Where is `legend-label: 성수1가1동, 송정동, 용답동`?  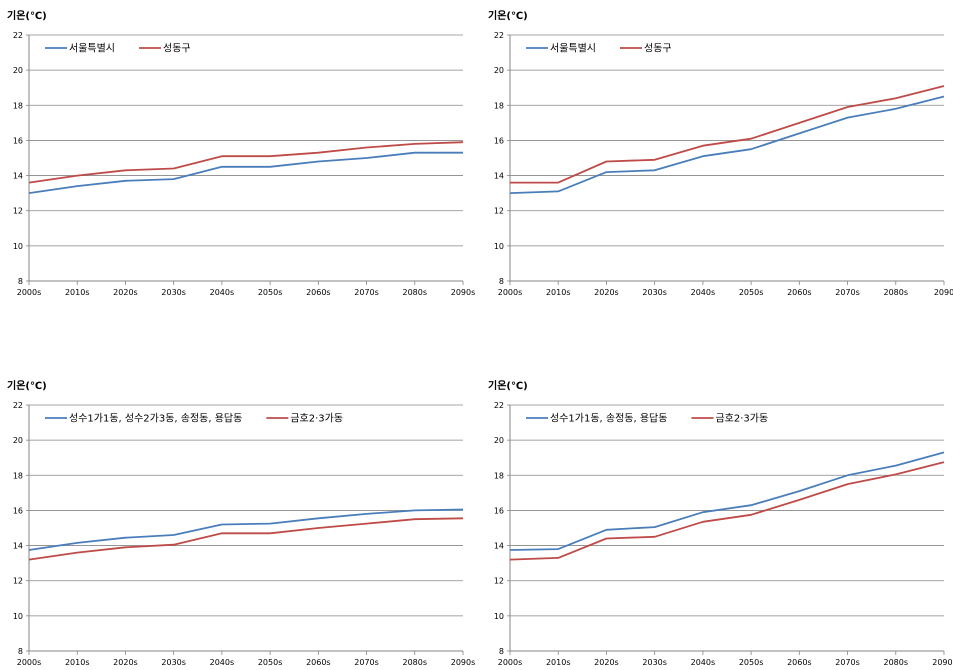 legend-label: 성수1가1동, 송정동, 용답동 is located at coordinates (608, 419).